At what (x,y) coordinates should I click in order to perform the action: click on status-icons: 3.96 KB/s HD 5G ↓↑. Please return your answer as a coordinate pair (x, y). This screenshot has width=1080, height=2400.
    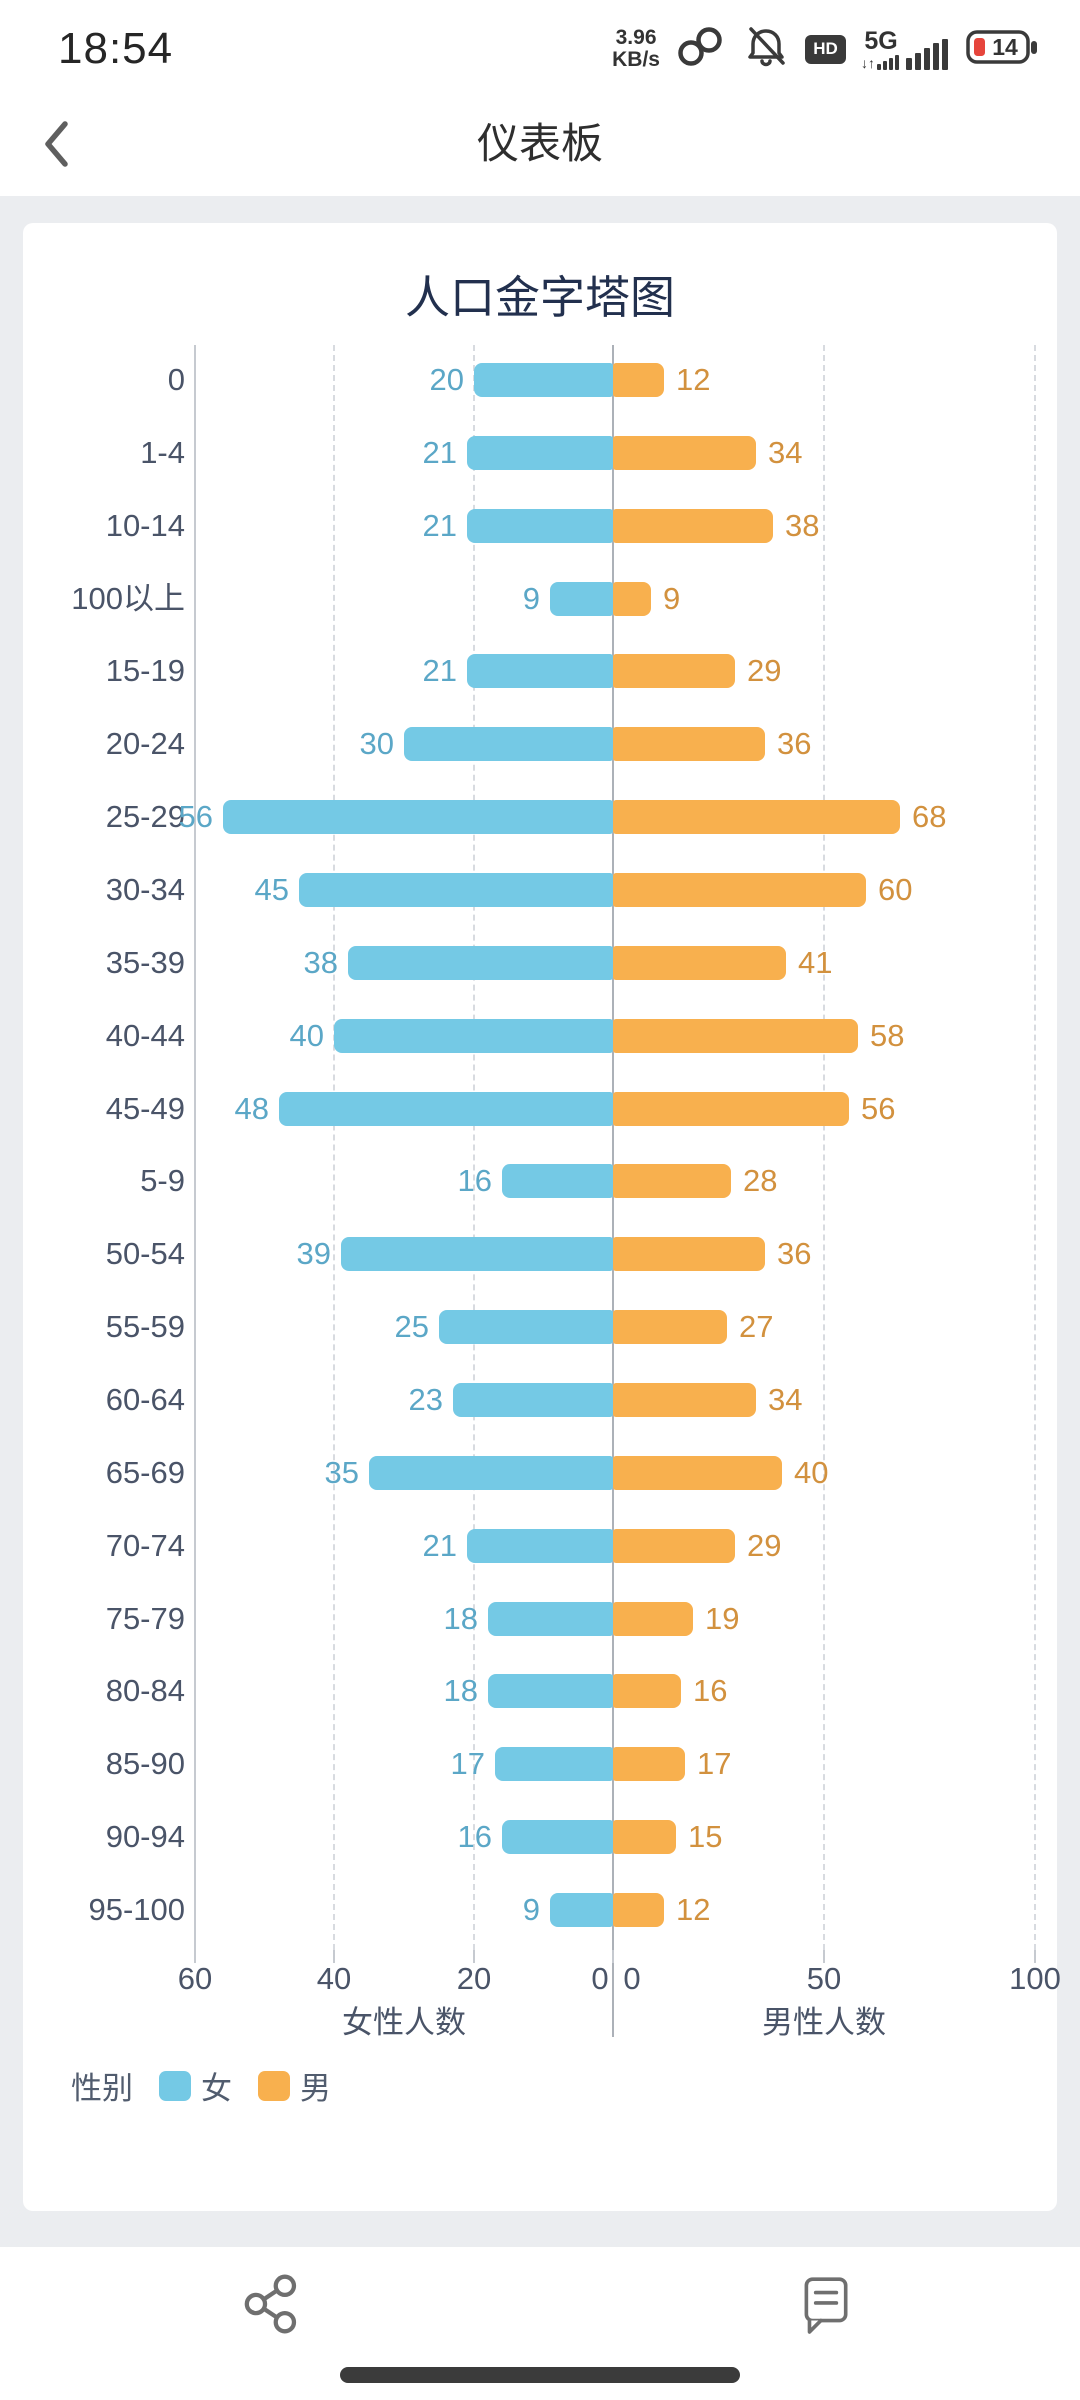
    Looking at the image, I should click on (826, 49).